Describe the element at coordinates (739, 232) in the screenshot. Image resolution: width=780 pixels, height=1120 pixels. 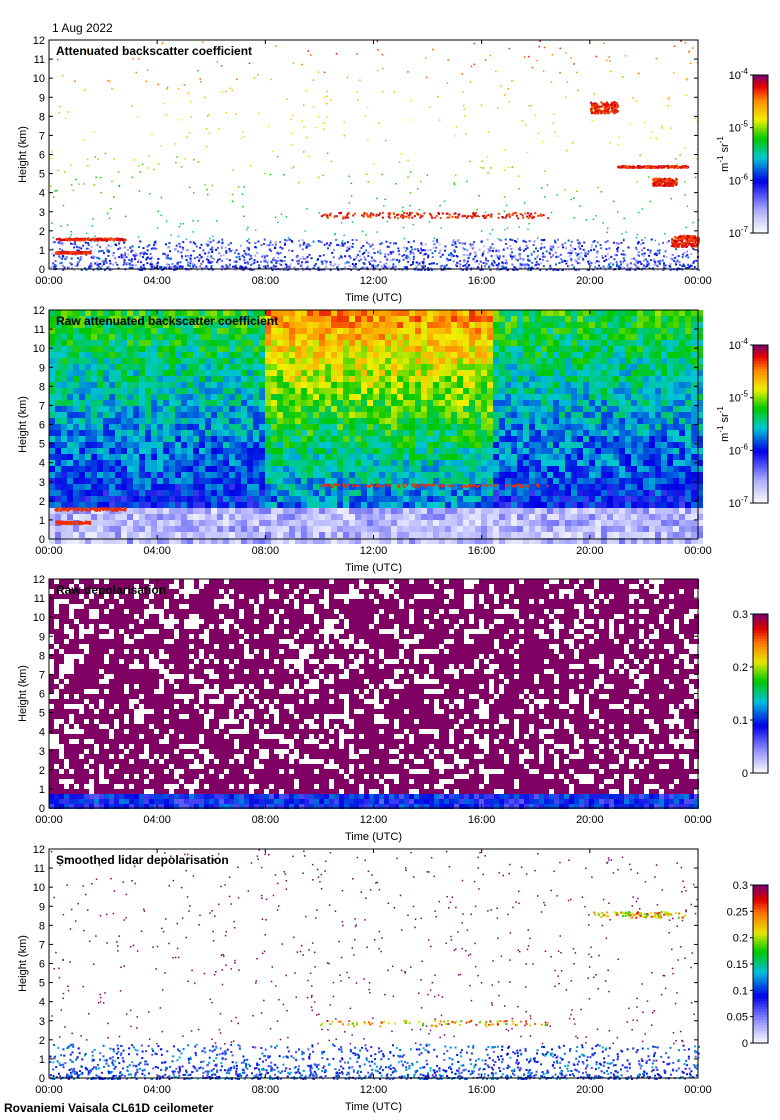
I see `colorbar-tick-label: 10⁻⁷` at that location.